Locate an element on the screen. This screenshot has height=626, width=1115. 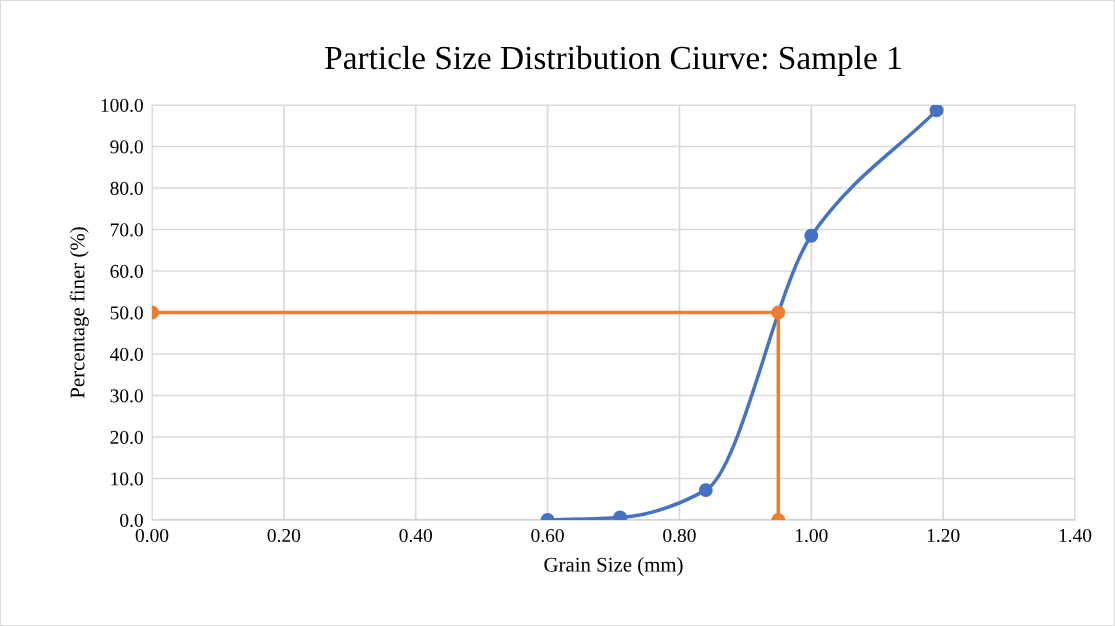
x-tick-label: 1.40 is located at coordinates (1075, 535).